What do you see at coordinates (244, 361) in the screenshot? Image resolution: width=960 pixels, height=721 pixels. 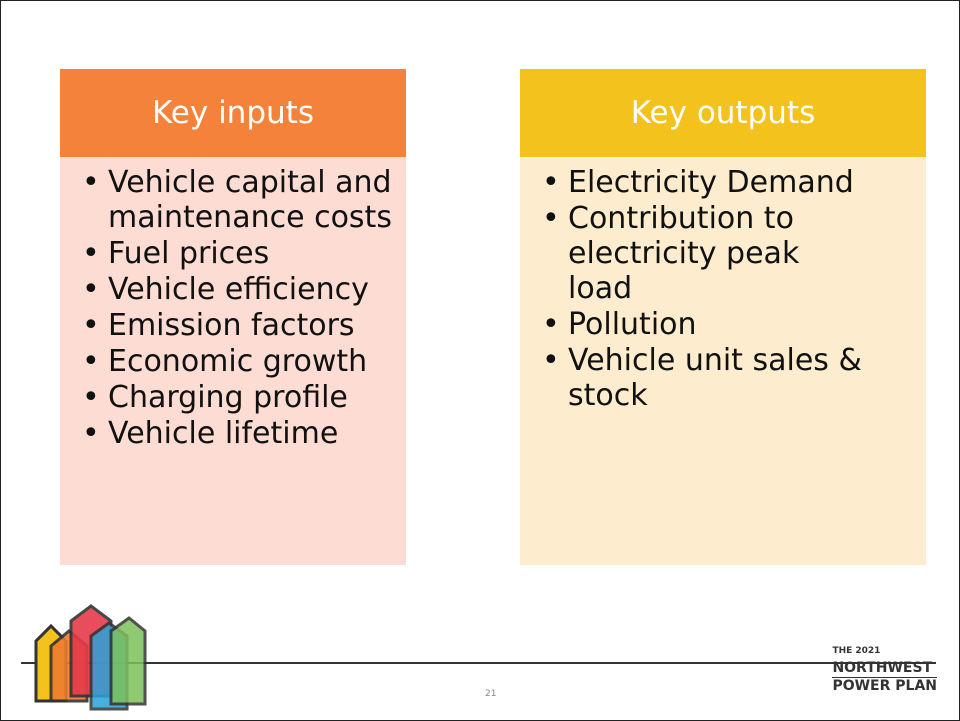 I see `bullet-item: Economic growth` at bounding box center [244, 361].